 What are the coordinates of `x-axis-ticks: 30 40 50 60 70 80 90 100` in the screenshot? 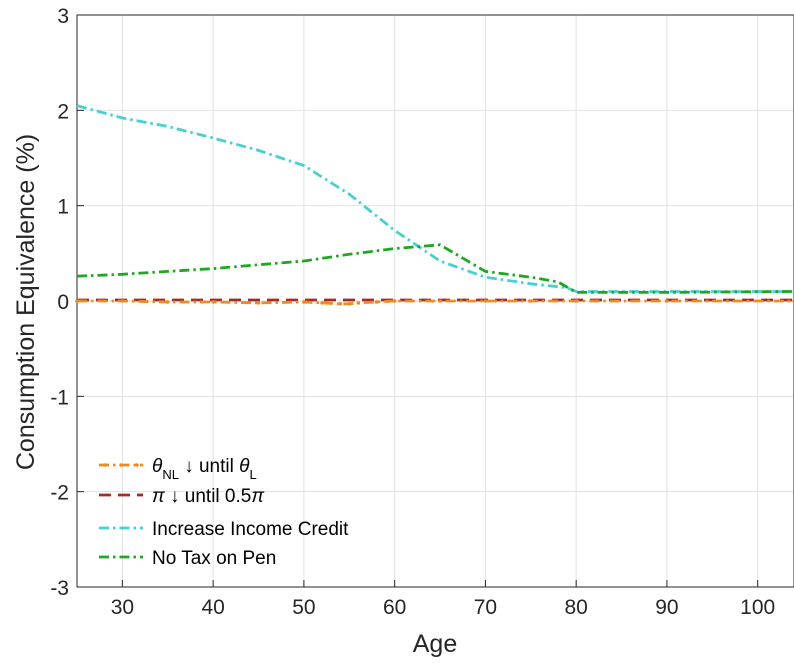 It's located at (443, 599).